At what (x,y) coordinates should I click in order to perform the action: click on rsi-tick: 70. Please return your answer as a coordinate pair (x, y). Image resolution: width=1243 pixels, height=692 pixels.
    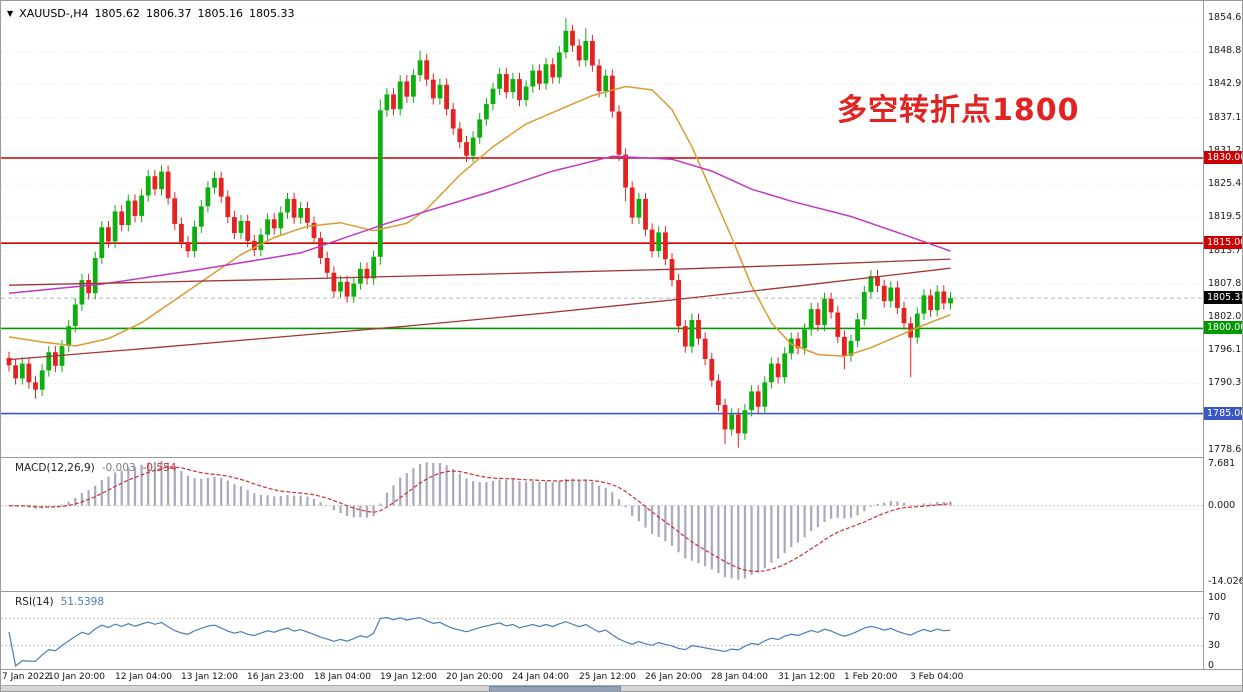
    Looking at the image, I should click on (1214, 617).